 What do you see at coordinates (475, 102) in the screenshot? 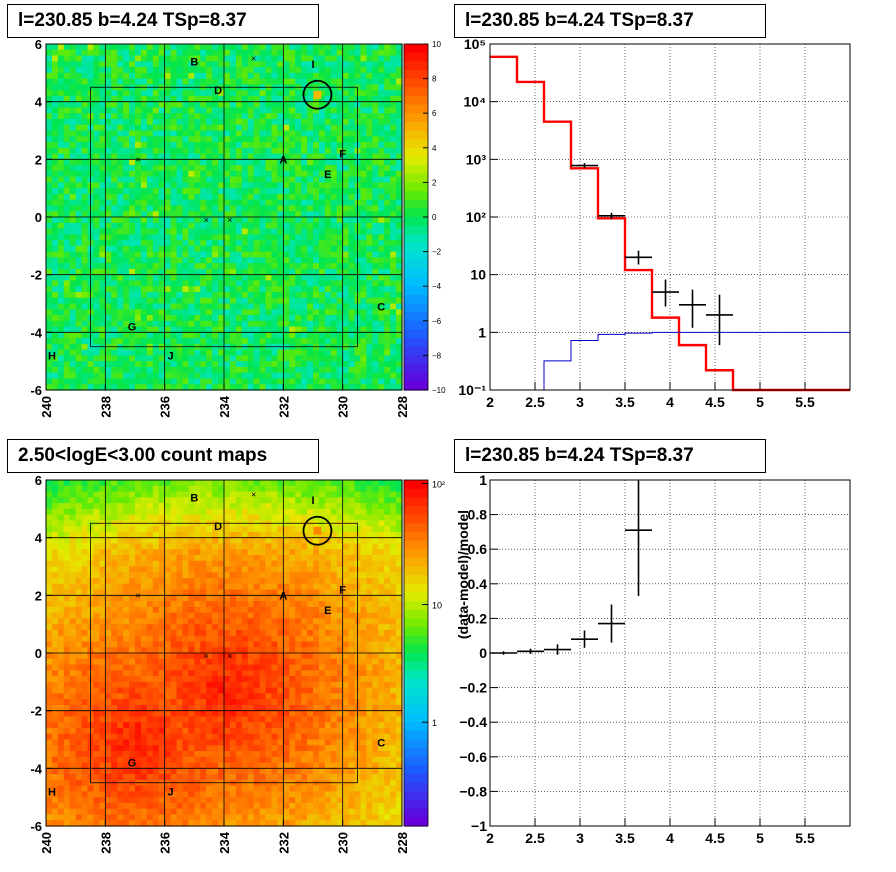
I see `y-tick-label: 10⁴` at bounding box center [475, 102].